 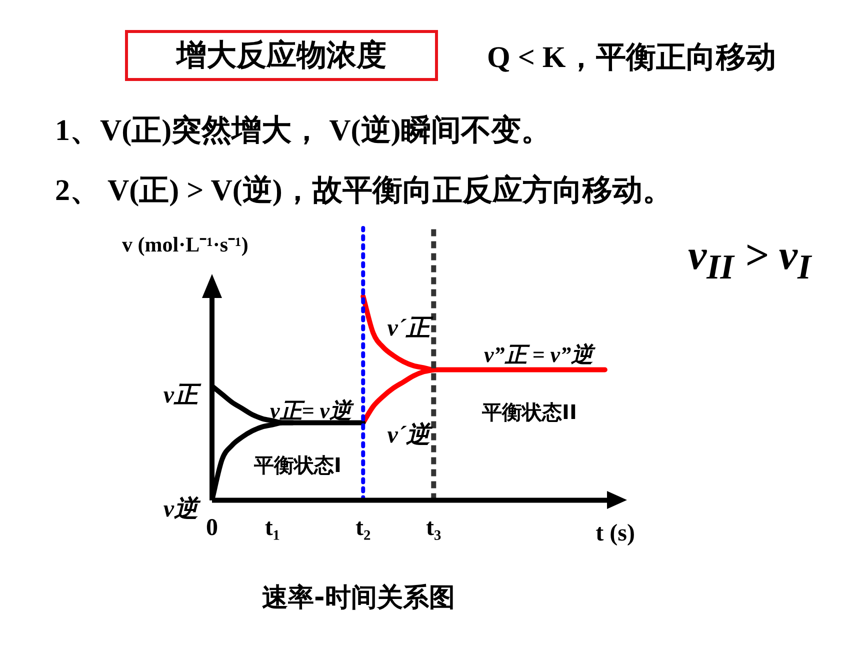 What do you see at coordinates (358, 598) in the screenshot?
I see `text: 速率-时间关系图` at bounding box center [358, 598].